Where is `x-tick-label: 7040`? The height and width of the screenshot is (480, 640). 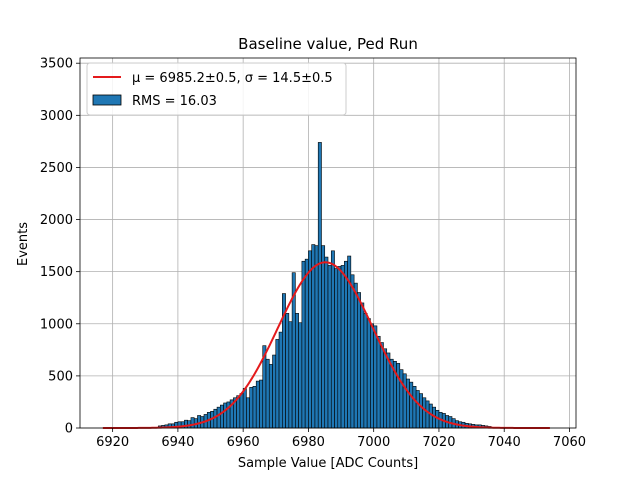
x-tick-label: 7040 is located at coordinates (504, 442).